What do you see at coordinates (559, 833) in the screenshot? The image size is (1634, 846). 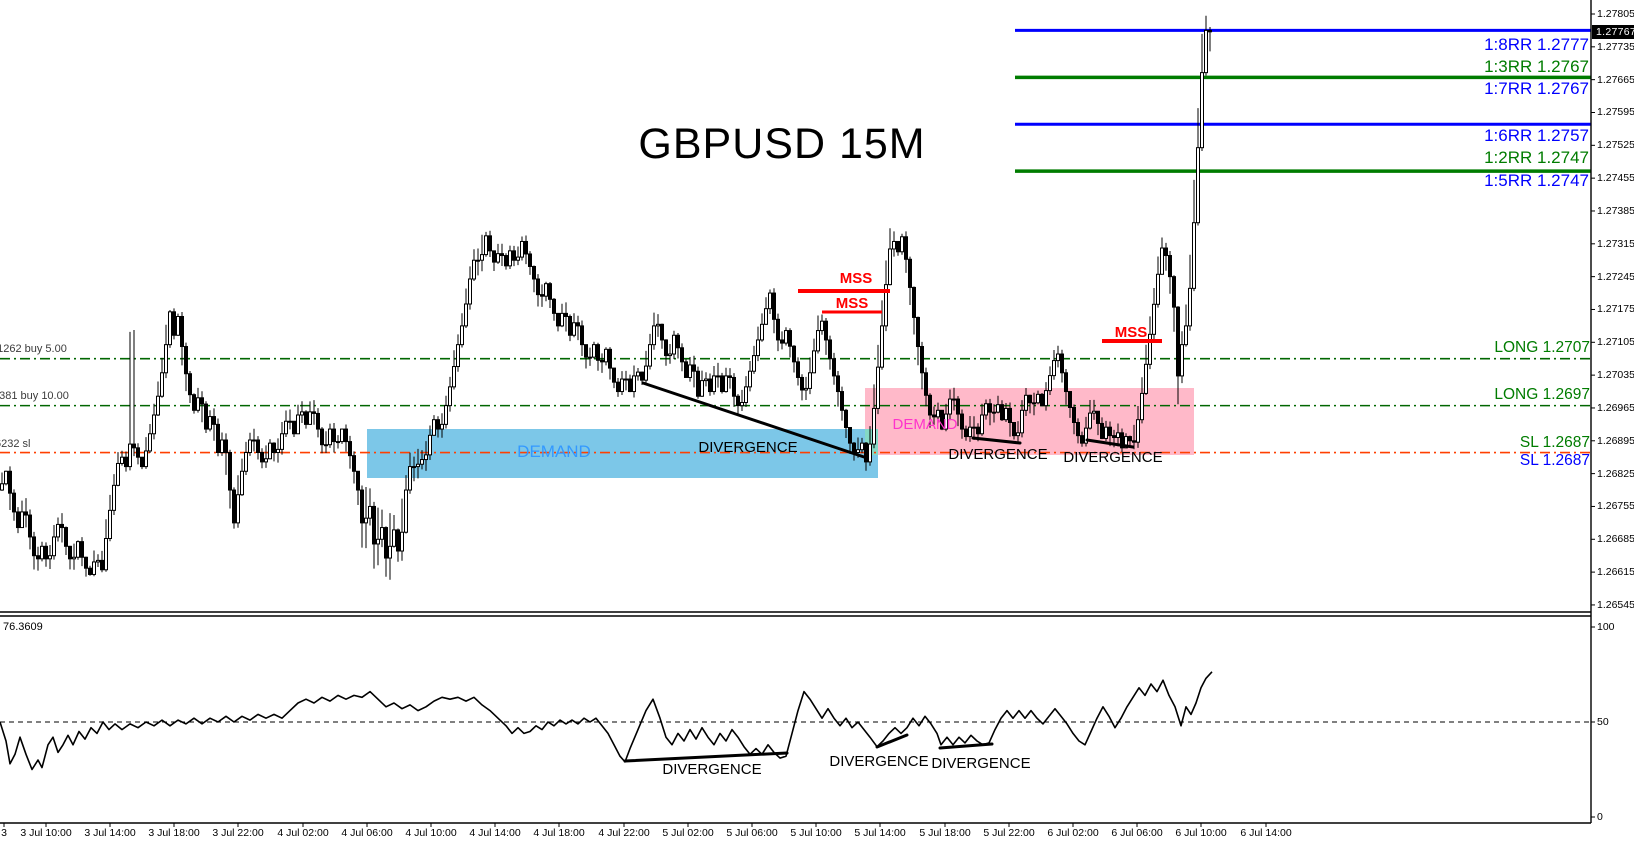 I see `time-axis-label: 4 Jul 18:00` at bounding box center [559, 833].